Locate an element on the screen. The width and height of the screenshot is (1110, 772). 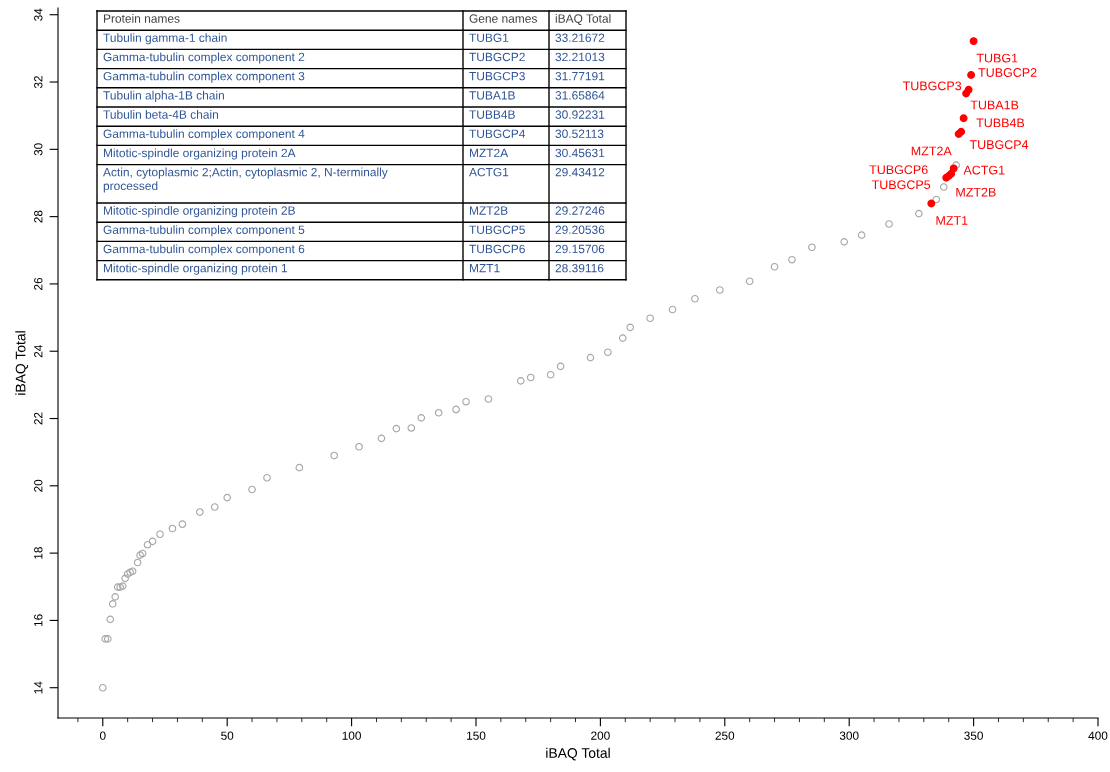
y-tick-label: 24 is located at coordinates (38, 351).